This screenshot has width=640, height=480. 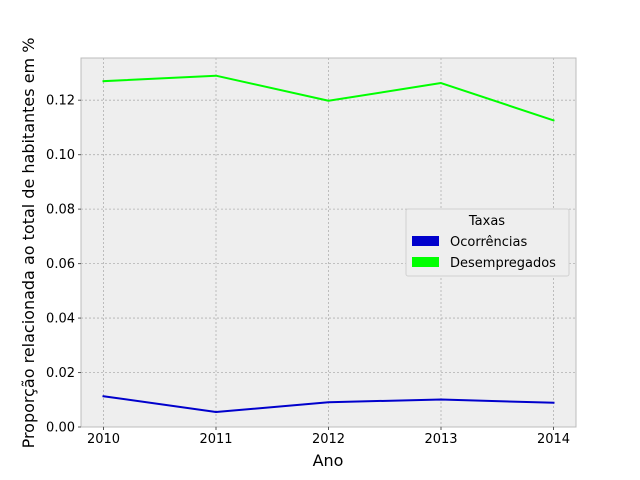 What do you see at coordinates (103, 439) in the screenshot?
I see `x-tick-label: 2010` at bounding box center [103, 439].